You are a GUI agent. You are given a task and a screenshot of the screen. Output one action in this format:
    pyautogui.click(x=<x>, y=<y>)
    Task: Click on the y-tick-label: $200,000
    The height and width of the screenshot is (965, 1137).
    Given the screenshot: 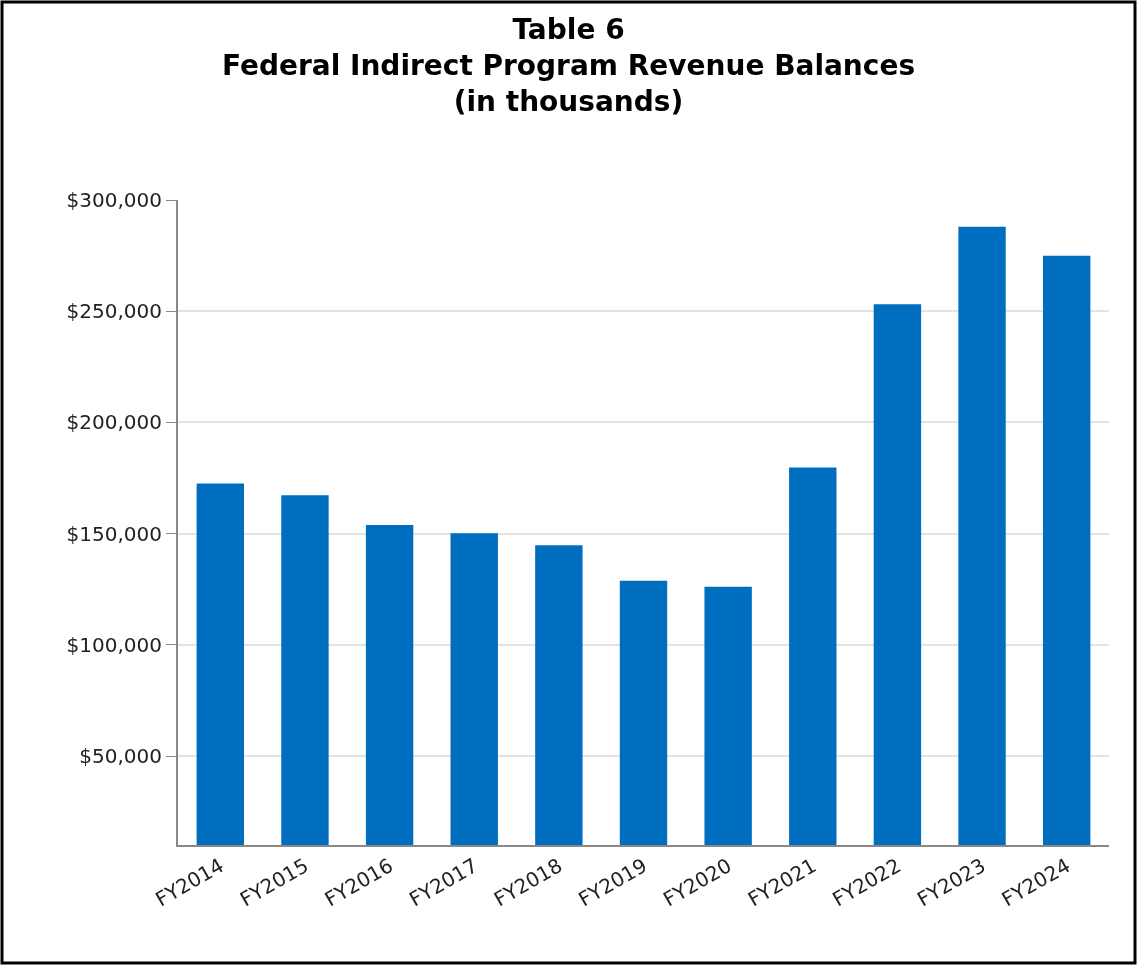 What is the action you would take?
    pyautogui.click(x=114, y=422)
    